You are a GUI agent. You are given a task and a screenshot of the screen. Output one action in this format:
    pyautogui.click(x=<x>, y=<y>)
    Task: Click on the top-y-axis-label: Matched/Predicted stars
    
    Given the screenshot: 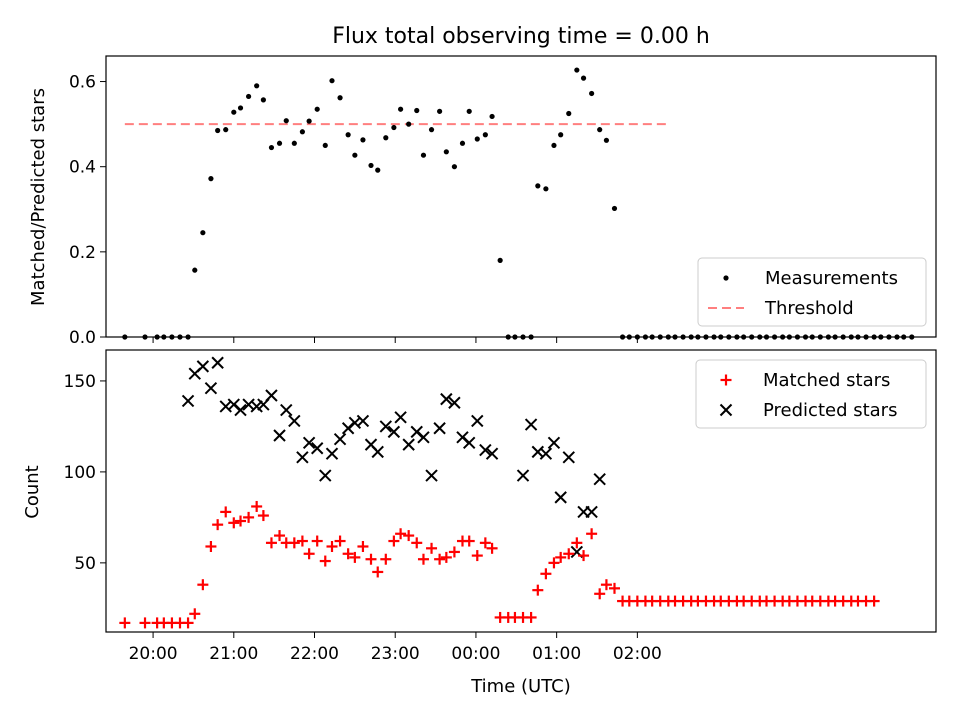 What is the action you would take?
    pyautogui.click(x=38, y=197)
    